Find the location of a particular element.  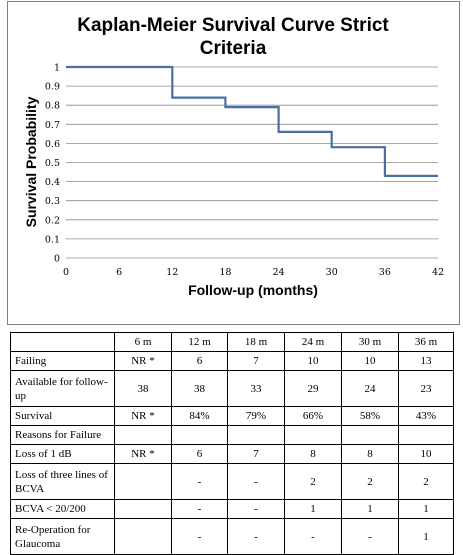

row-label: Loss of three lines of BCVA is located at coordinates (62, 481).